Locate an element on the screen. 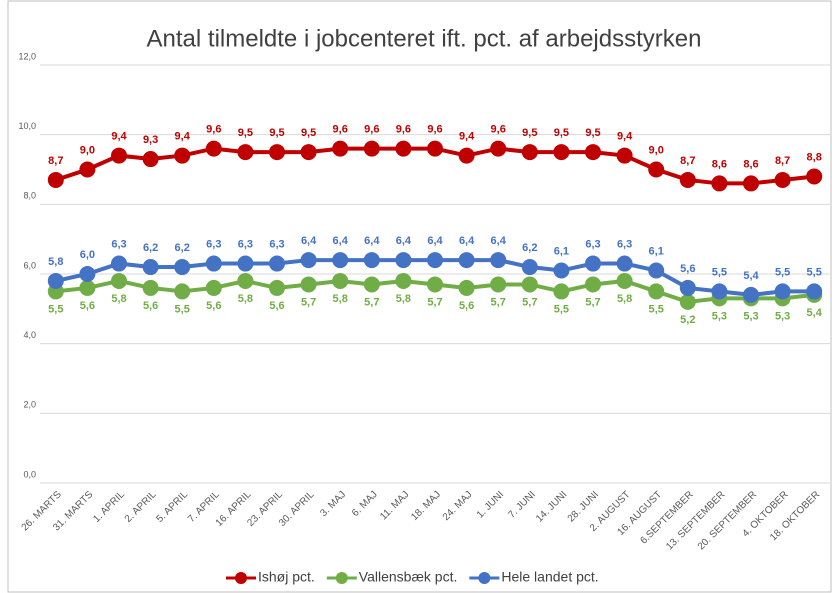  data-label: 9,0 is located at coordinates (656, 150).